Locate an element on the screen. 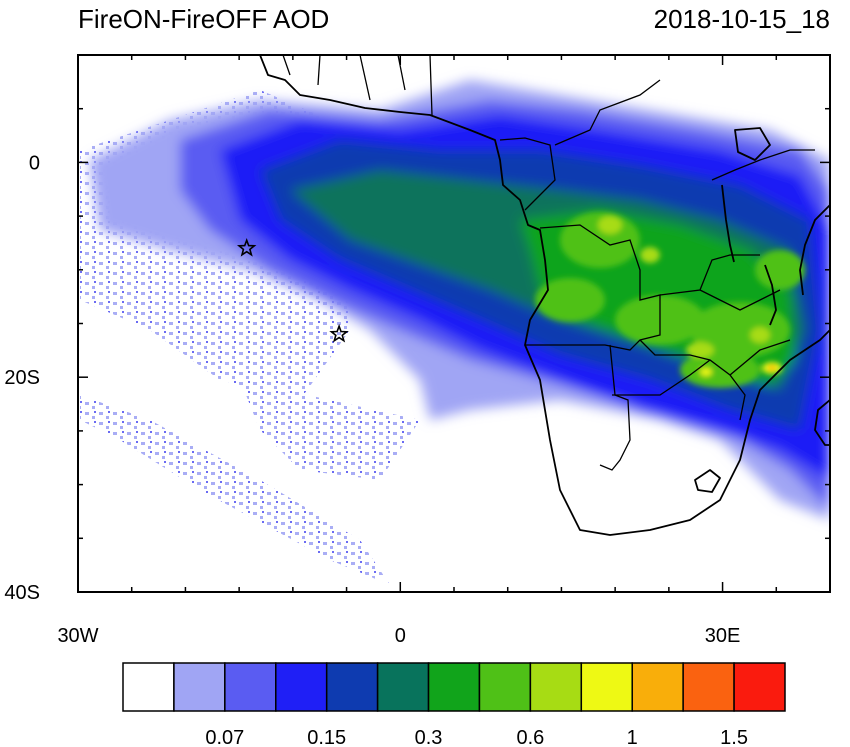  site-markers is located at coordinates (292, 290).